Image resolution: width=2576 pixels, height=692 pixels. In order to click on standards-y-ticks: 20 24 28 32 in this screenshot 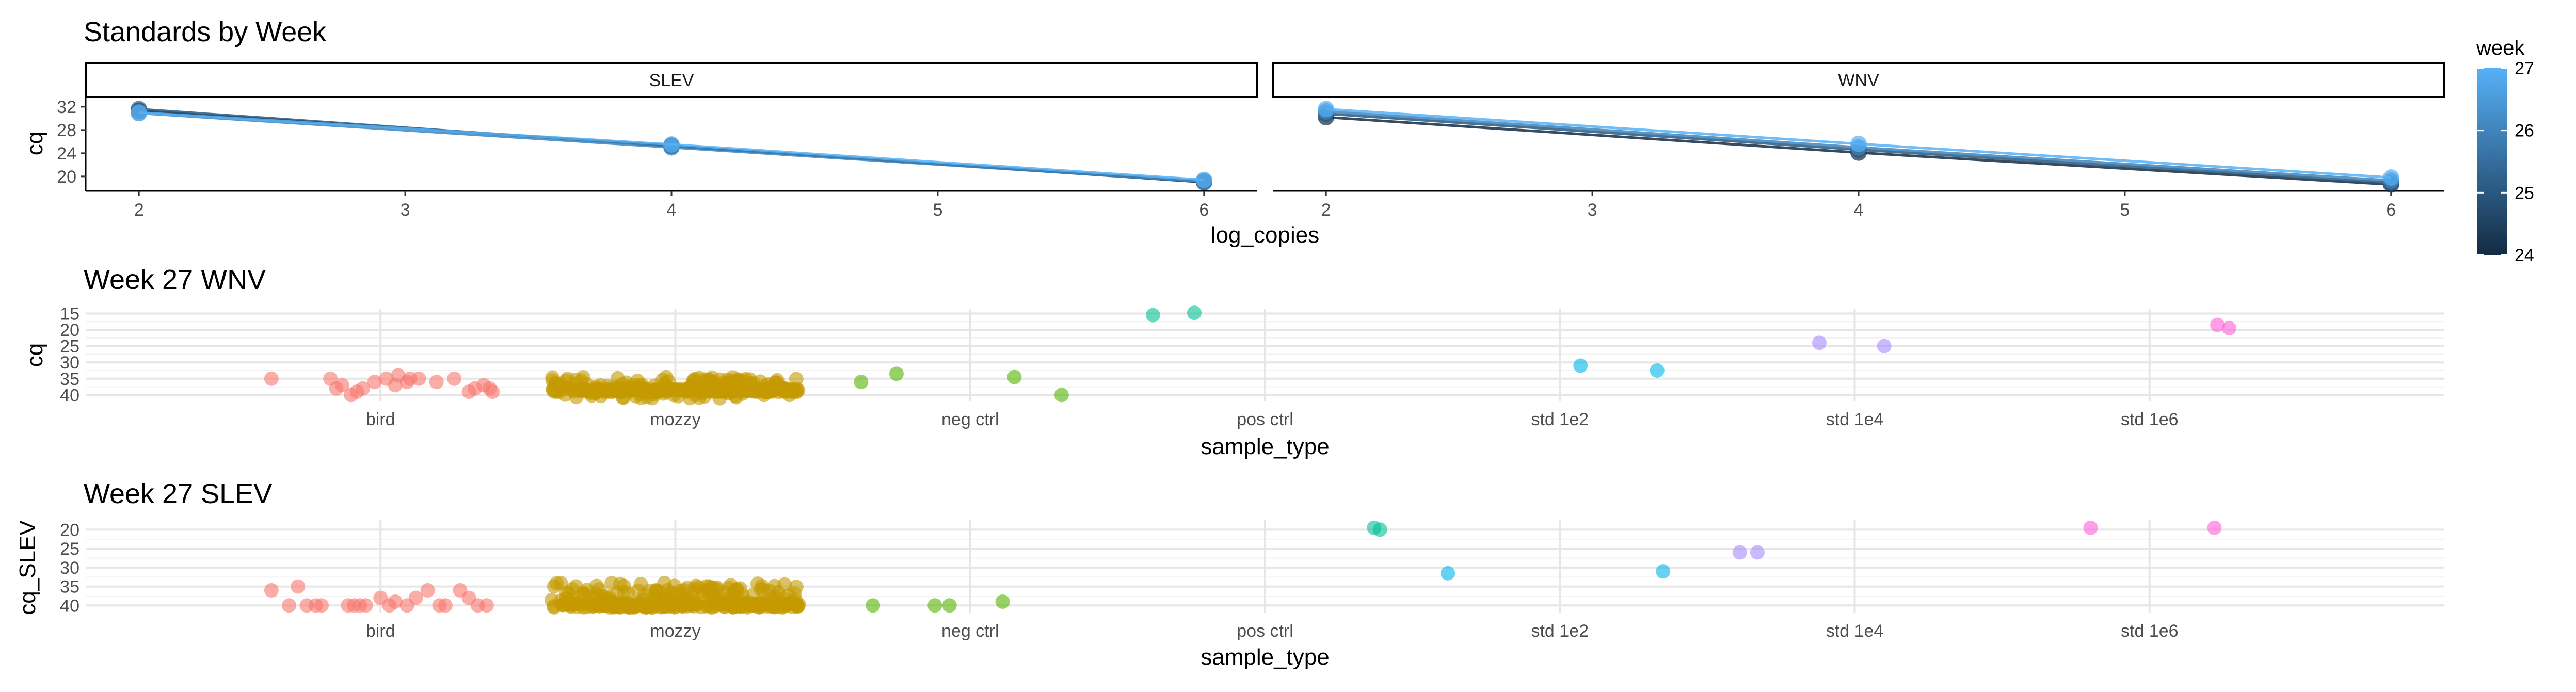, I will do `click(71, 142)`.